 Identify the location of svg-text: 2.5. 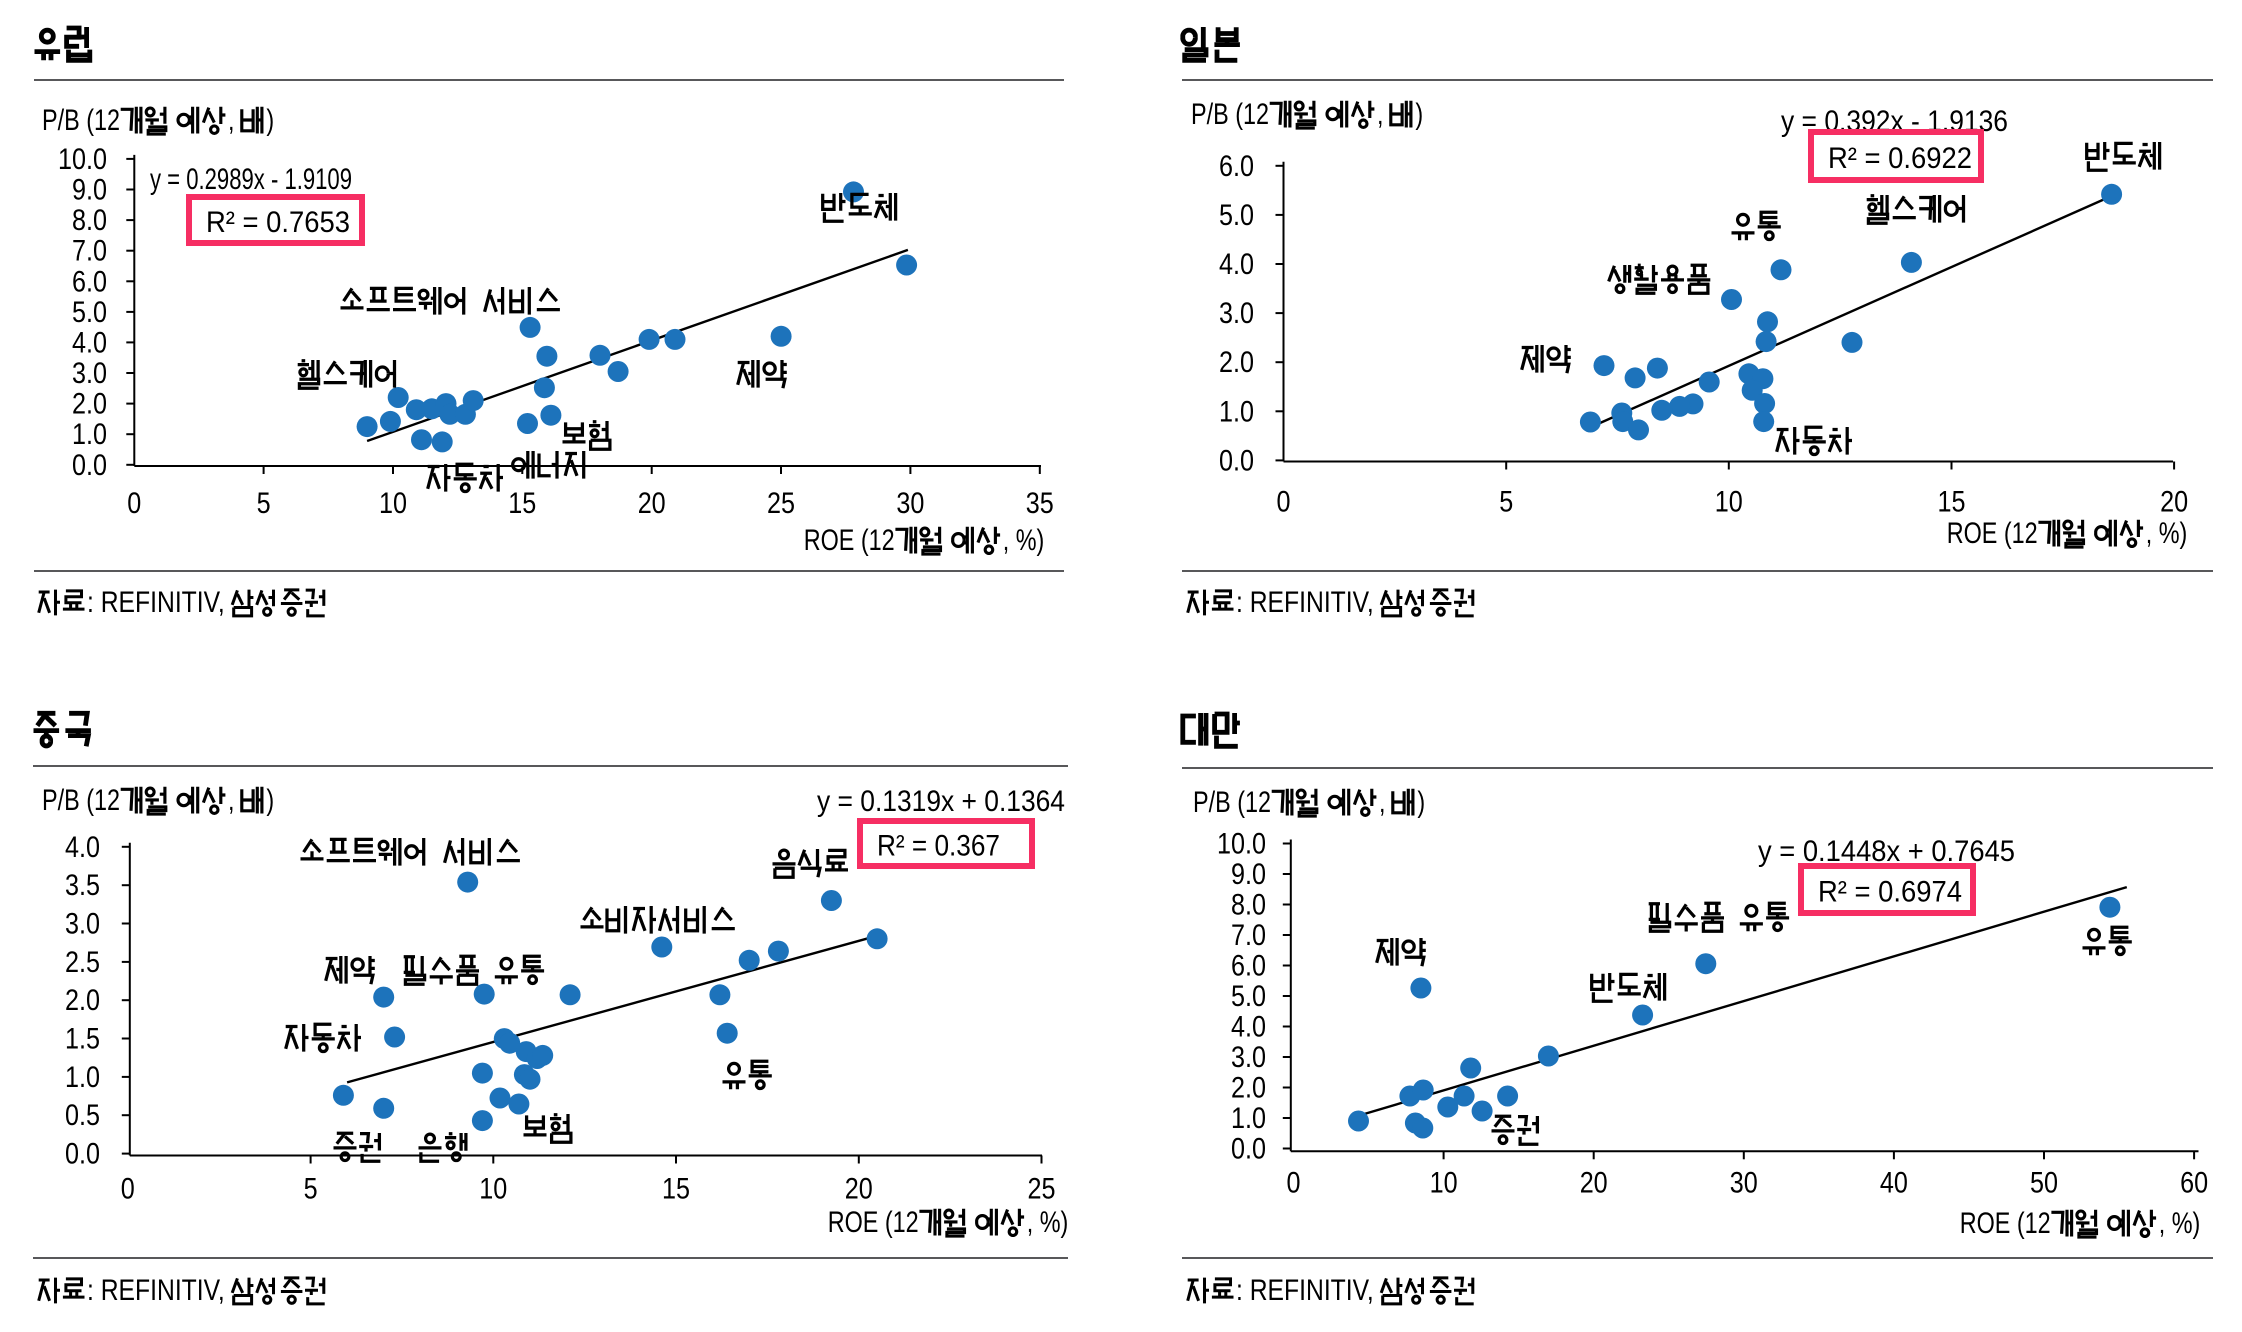
(82, 962).